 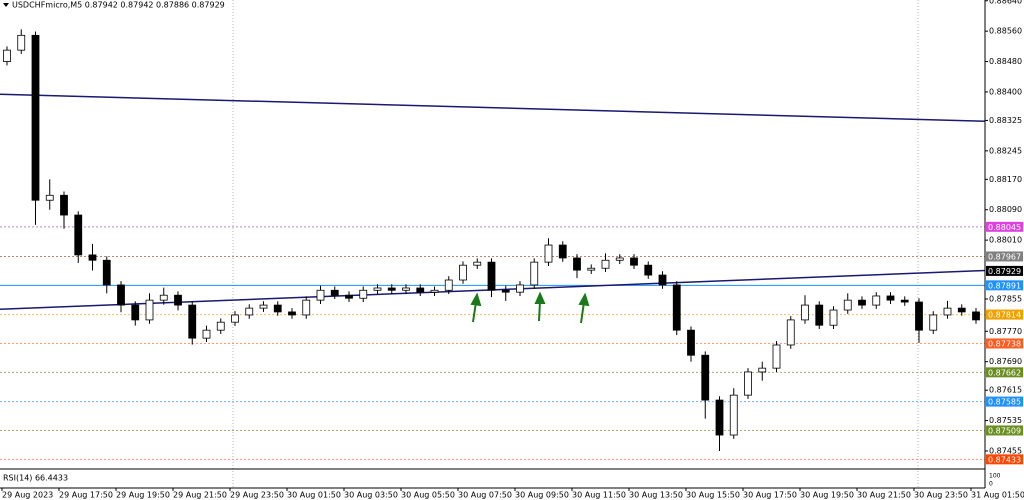 I want to click on price-label: 0.87585, so click(x=1004, y=402).